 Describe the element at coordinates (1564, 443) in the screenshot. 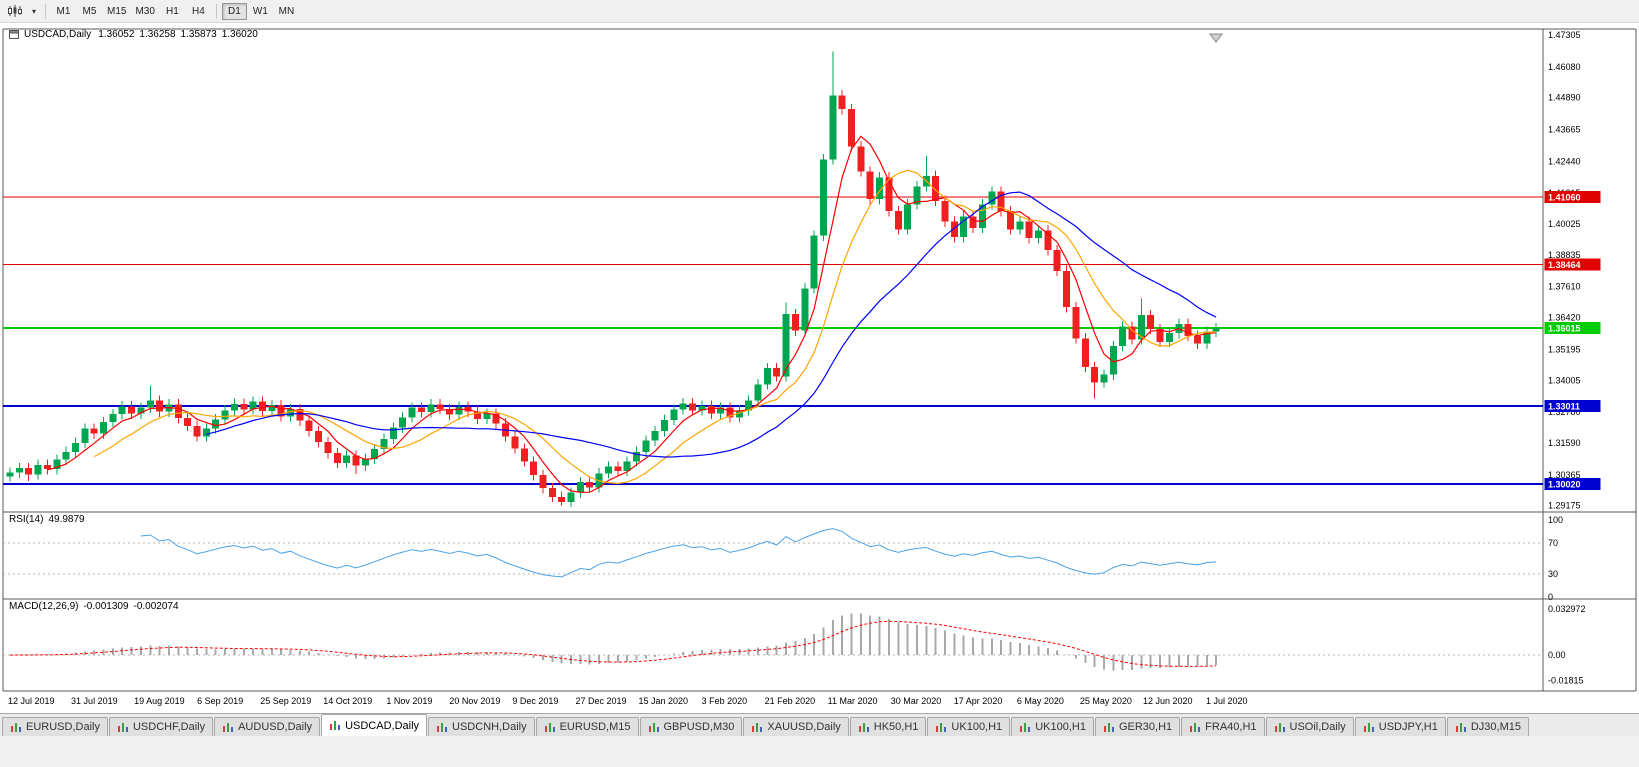

I see `price-tick-label: 1.31590` at that location.